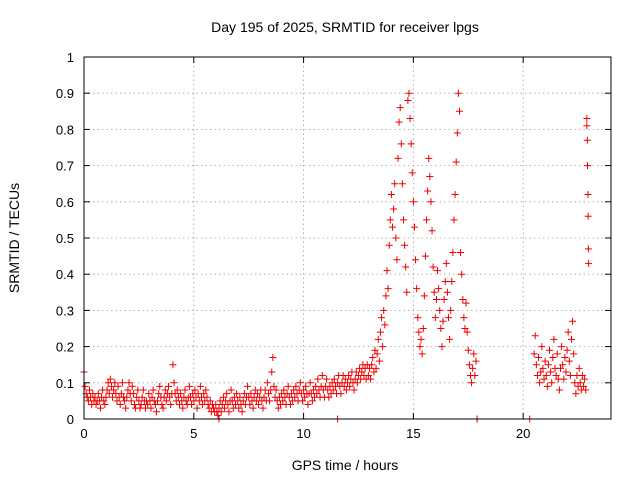 The width and height of the screenshot is (640, 480). I want to click on x-tick-label: 20, so click(523, 433).